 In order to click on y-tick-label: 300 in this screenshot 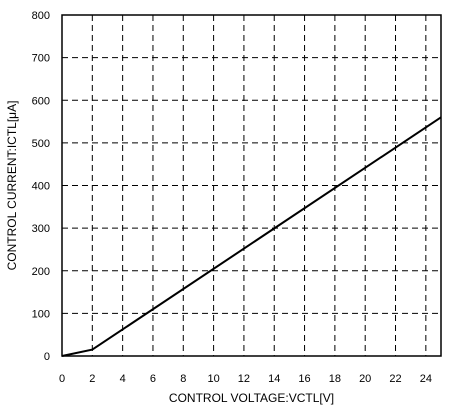, I will do `click(41, 229)`.